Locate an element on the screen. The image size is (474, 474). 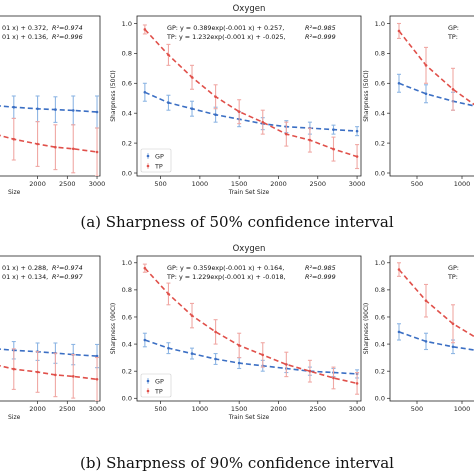
legend-label-tp: TP is located at coordinates (158, 391).